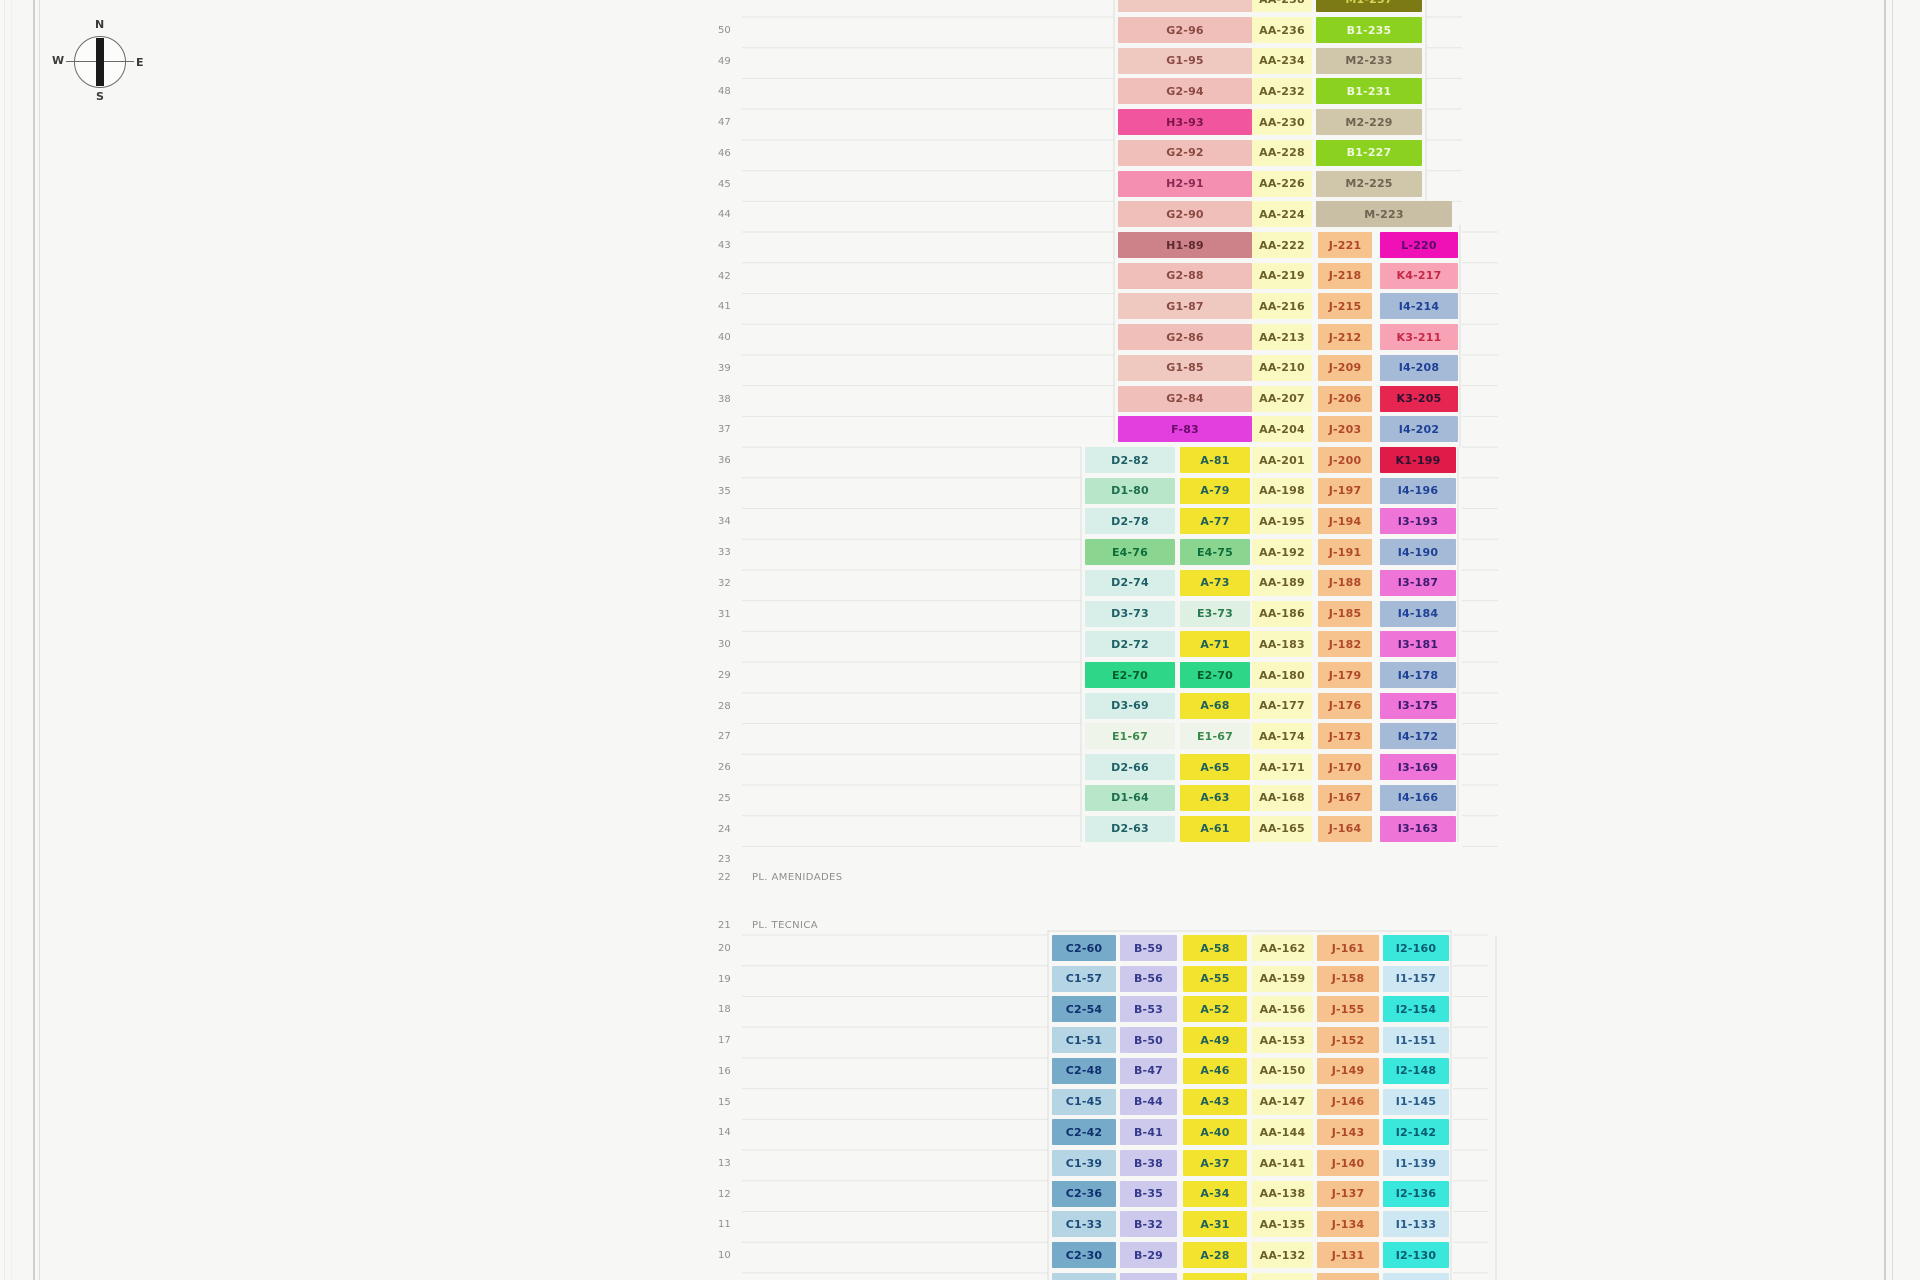 The height and width of the screenshot is (1280, 1920). What do you see at coordinates (1215, 1276) in the screenshot?
I see `unit-cell: A-25` at bounding box center [1215, 1276].